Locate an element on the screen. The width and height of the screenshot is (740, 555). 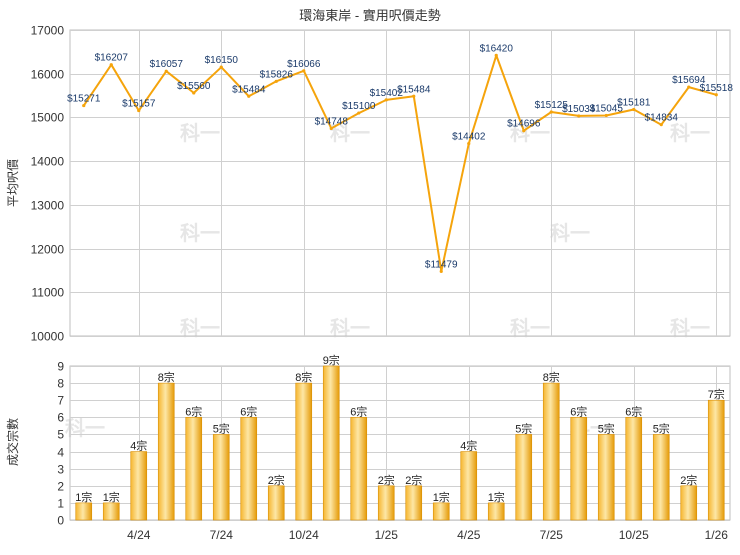
line-chart-y-tick-label: 10000 is located at coordinates (48, 337).